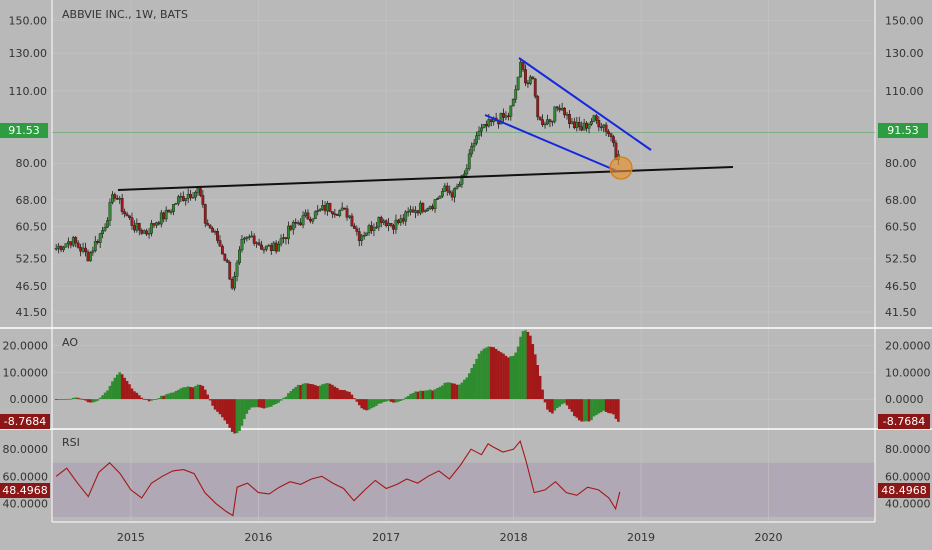 The width and height of the screenshot is (932, 550). I want to click on x-tick-label: 2015, so click(131, 537).